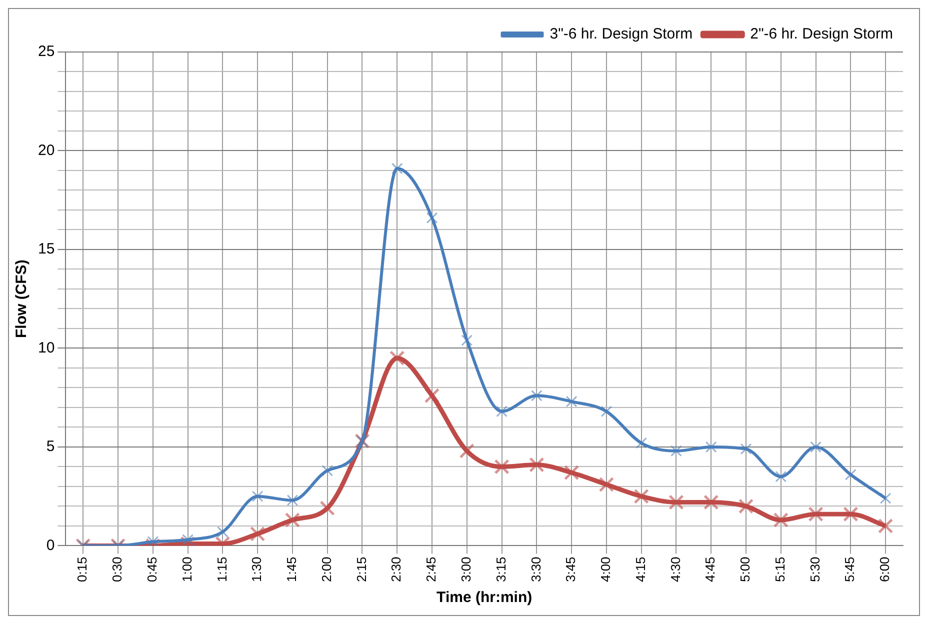  I want to click on x-tick-label: 0:45, so click(152, 569).